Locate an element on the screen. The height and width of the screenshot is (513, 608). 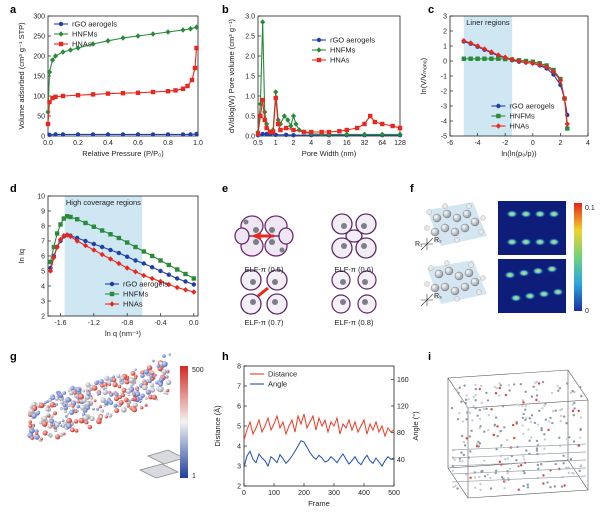
elf-caption-4: ELF-π (0.8) is located at coordinates (354, 322).